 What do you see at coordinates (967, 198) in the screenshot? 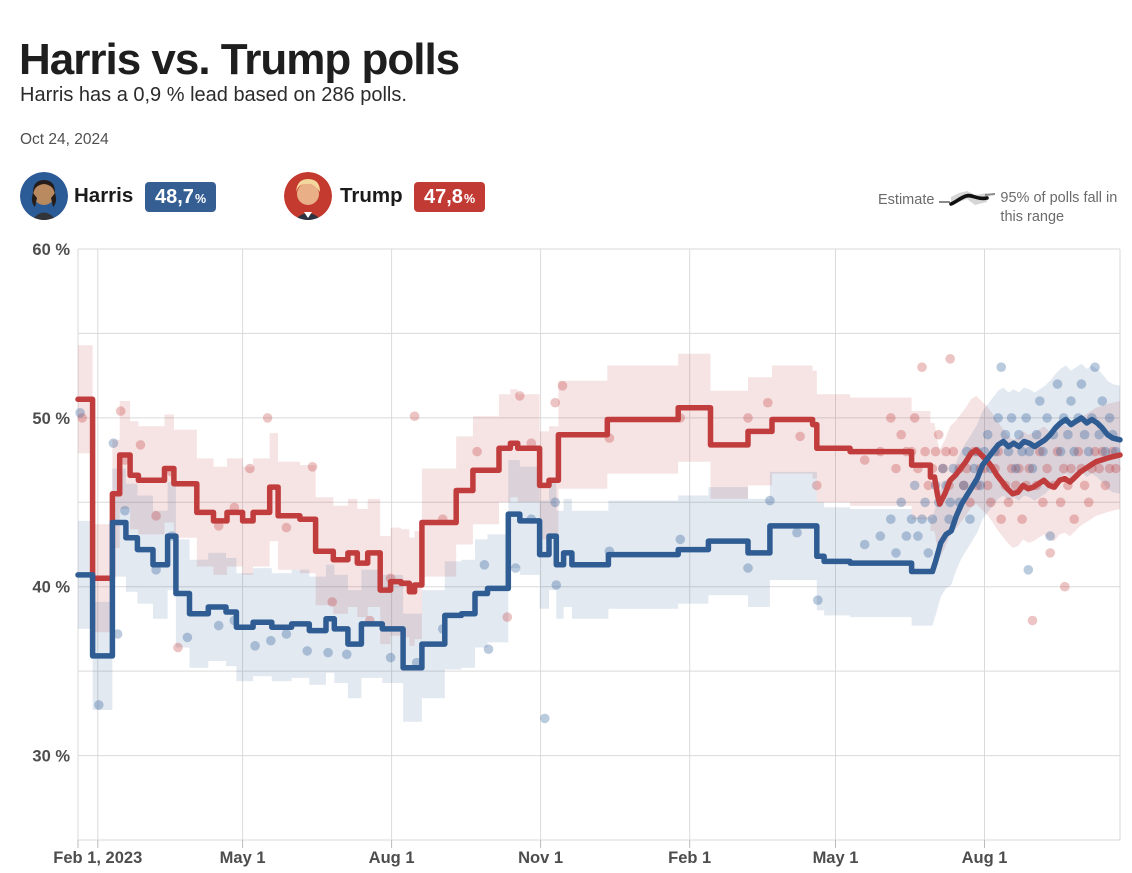
I see `estimate-line-icon` at bounding box center [967, 198].